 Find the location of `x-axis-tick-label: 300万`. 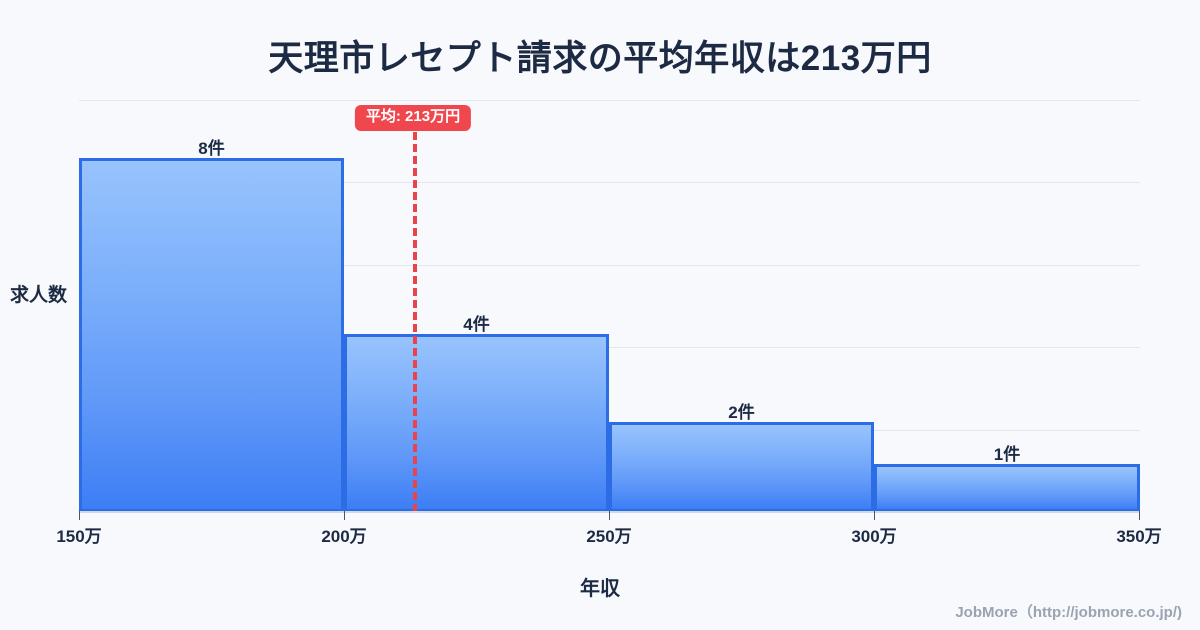

x-axis-tick-label: 300万 is located at coordinates (874, 536).